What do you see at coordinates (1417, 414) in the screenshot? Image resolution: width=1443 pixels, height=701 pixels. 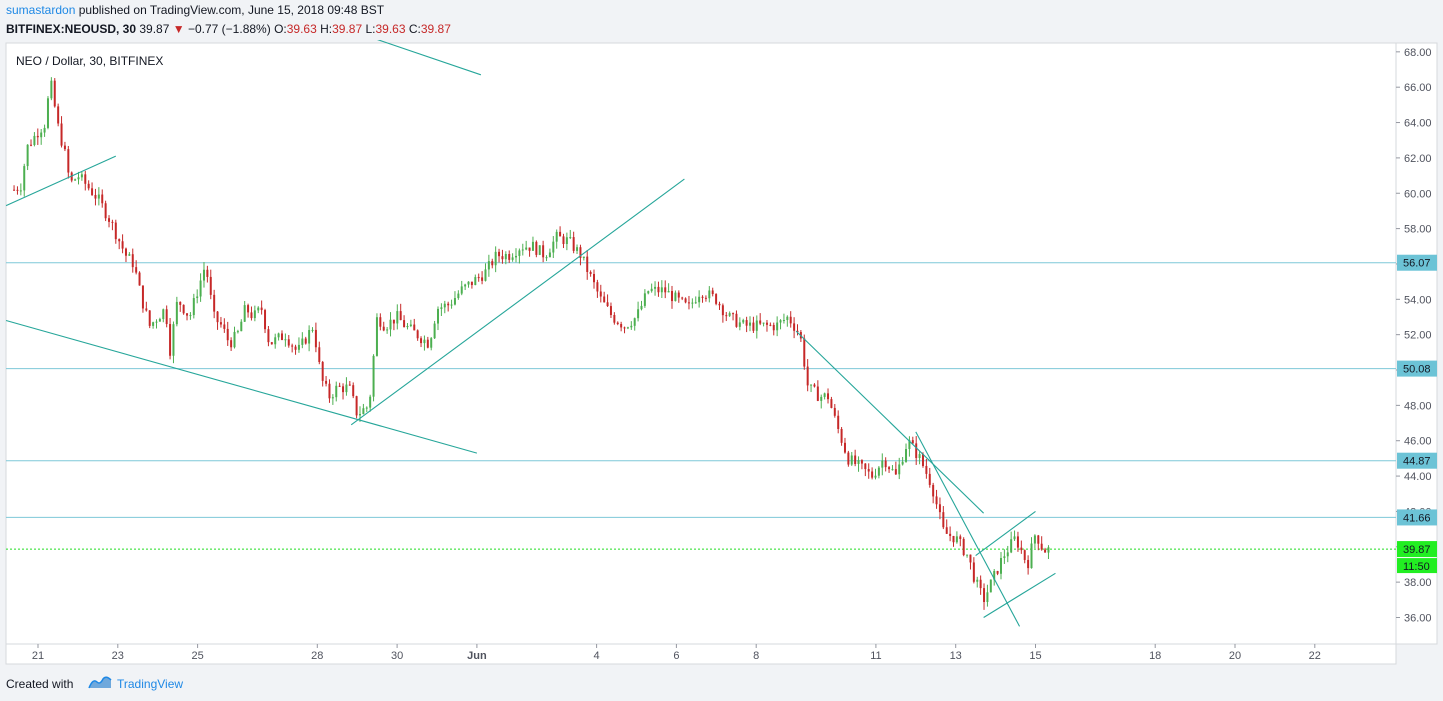 I see `price-labels: 56.07 50.08 44.87 41.66 39.87 11:50` at bounding box center [1417, 414].